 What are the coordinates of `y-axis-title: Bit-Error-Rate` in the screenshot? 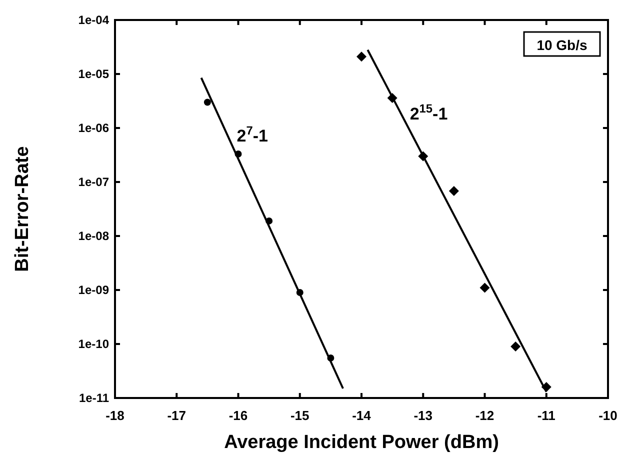 It's located at (22, 209).